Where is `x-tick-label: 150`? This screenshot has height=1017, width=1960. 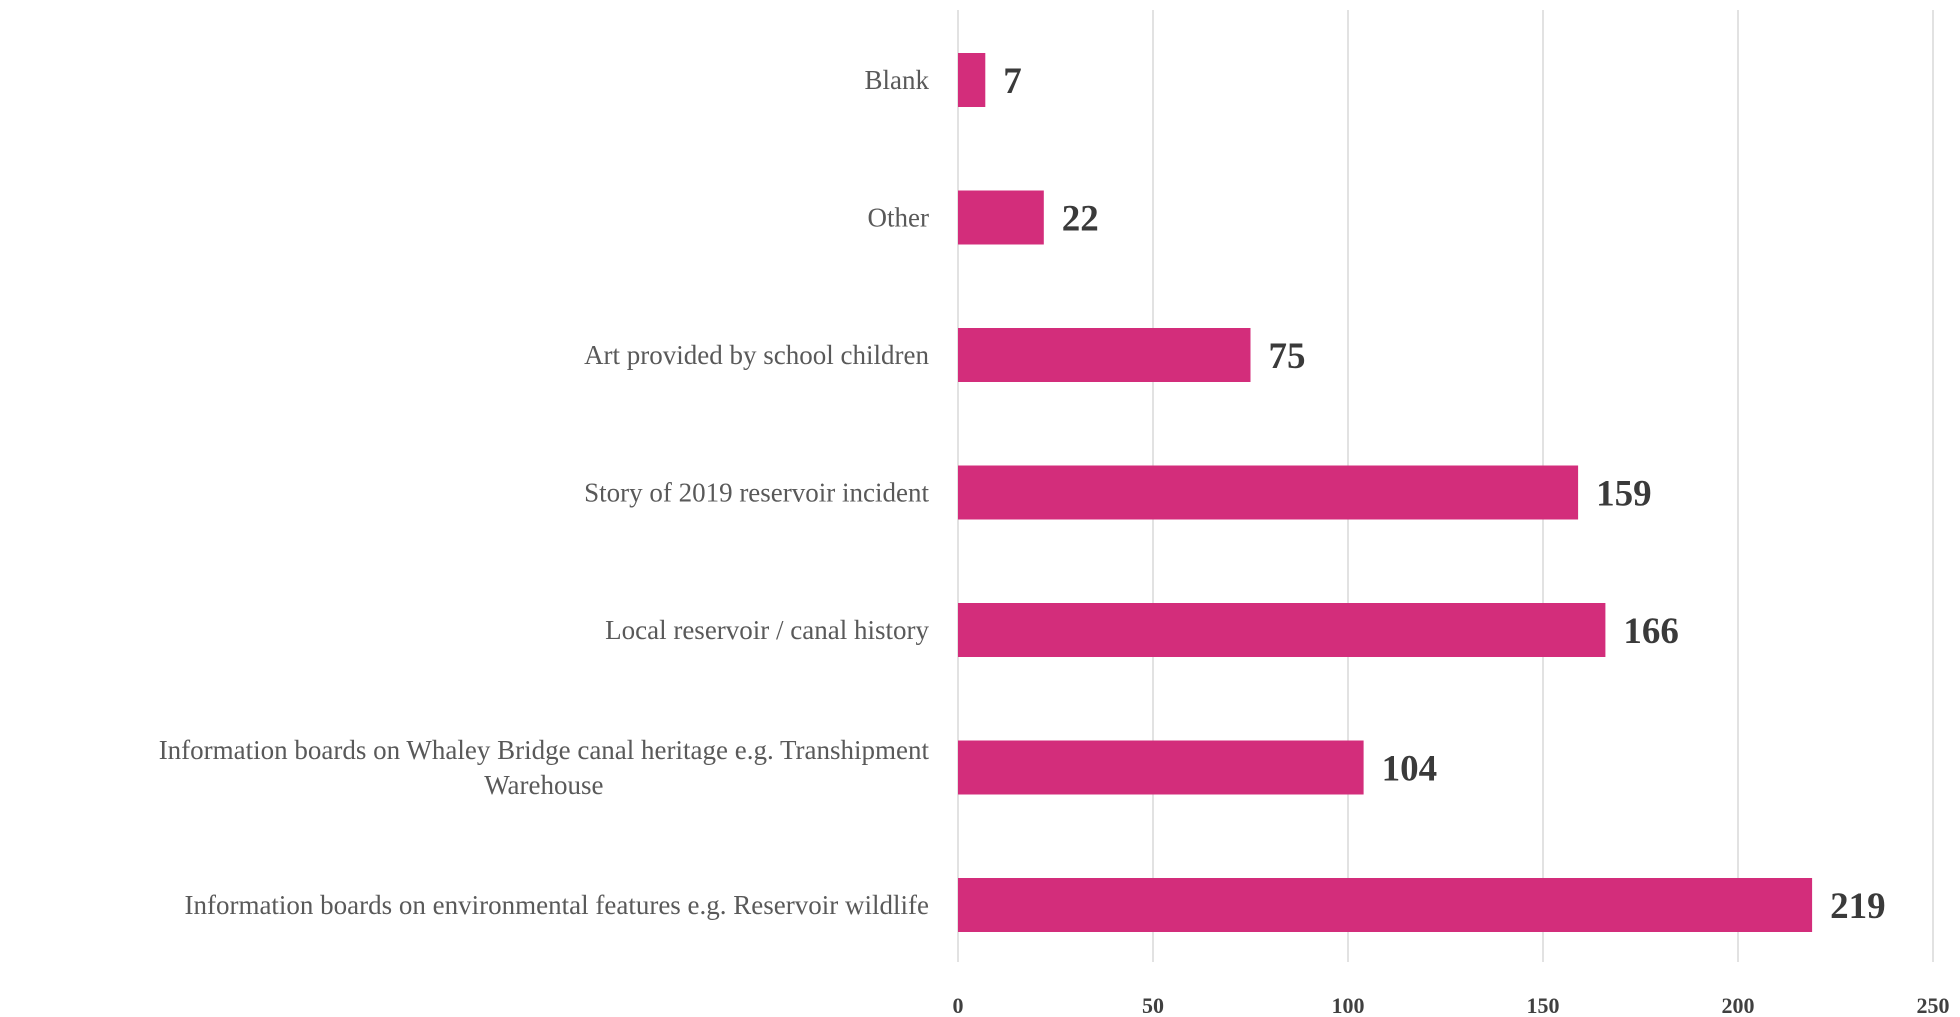 x-tick-label: 150 is located at coordinates (1543, 1005).